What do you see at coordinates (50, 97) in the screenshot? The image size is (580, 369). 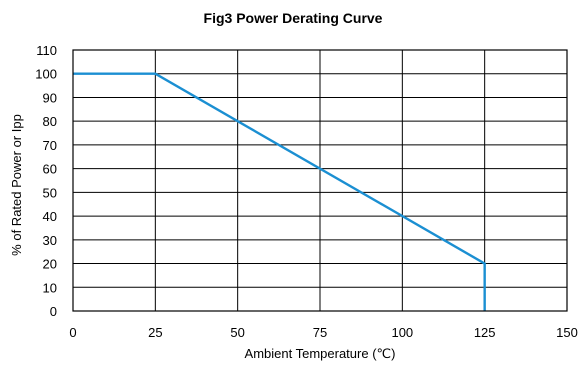 I see `y-tick-label: 90` at bounding box center [50, 97].